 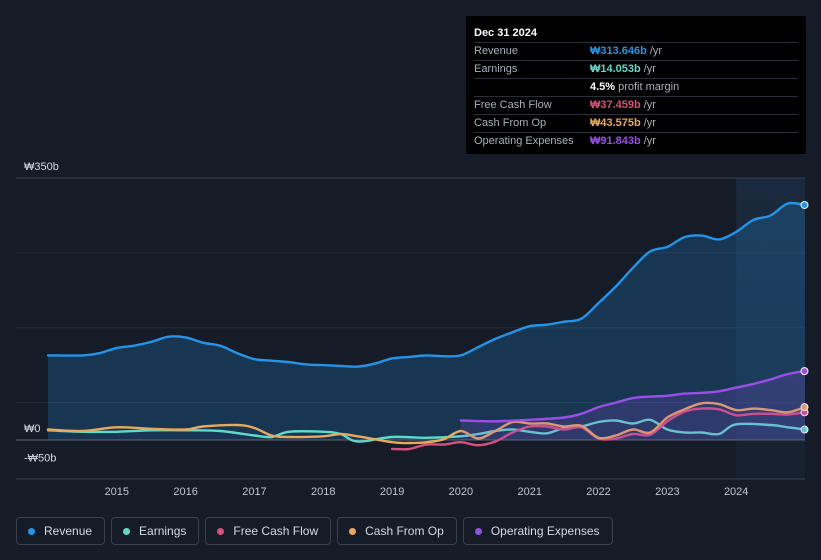 I want to click on x-tick-label: 2024, so click(x=736, y=492).